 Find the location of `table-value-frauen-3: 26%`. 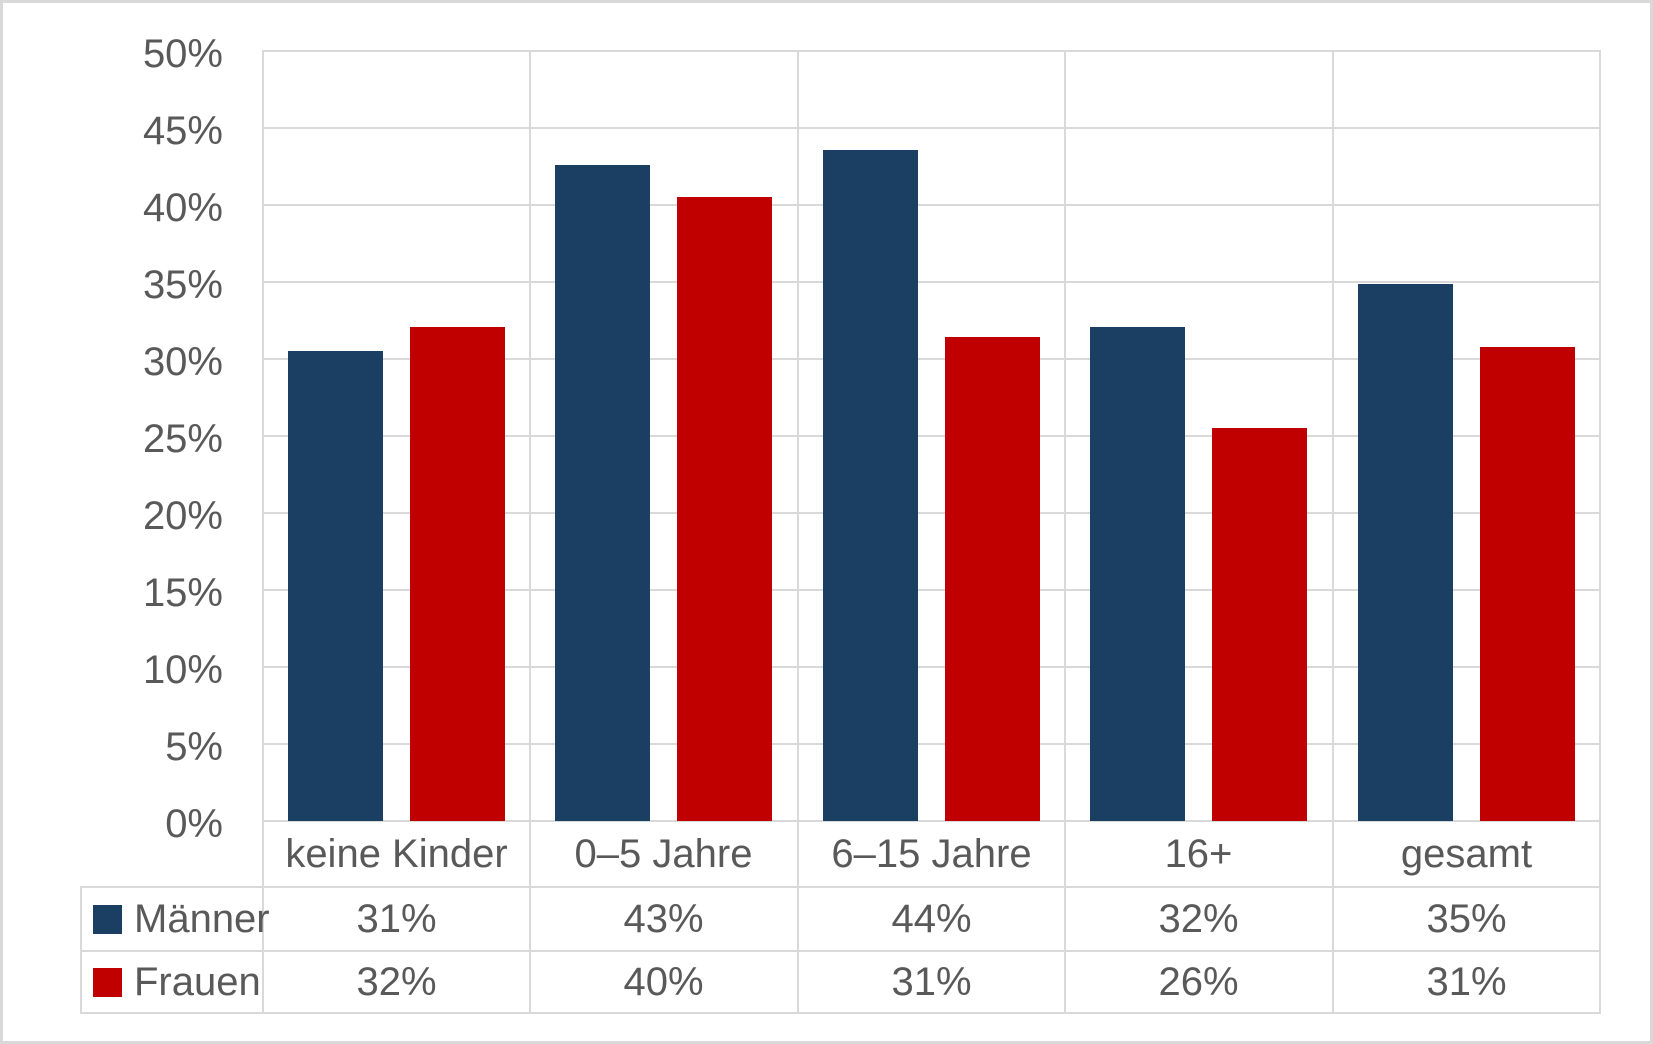

table-value-frauen-3: 26% is located at coordinates (1198, 981).